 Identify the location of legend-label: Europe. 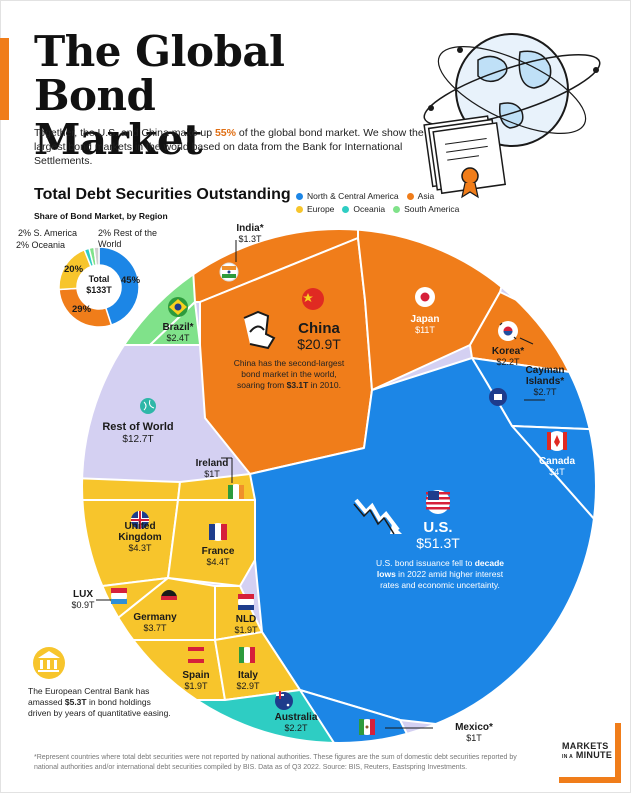
(321, 209).